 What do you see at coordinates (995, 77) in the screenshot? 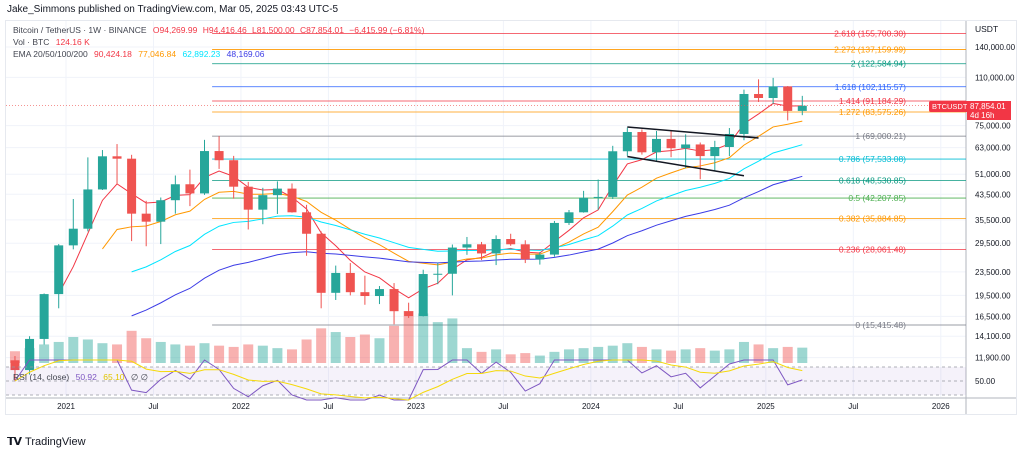
I see `price-tick-label: 110,000.00` at bounding box center [995, 77].